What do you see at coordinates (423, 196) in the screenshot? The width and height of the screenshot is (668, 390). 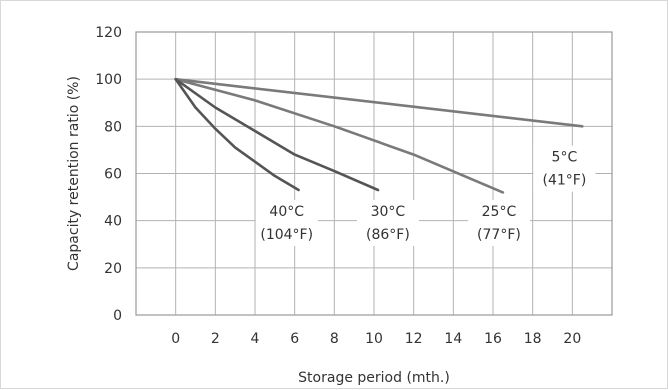 I see `annotations: 5°C (41°F) 40°C (104°F) 30°C (86°F) 25°C (77°F)` at bounding box center [423, 196].